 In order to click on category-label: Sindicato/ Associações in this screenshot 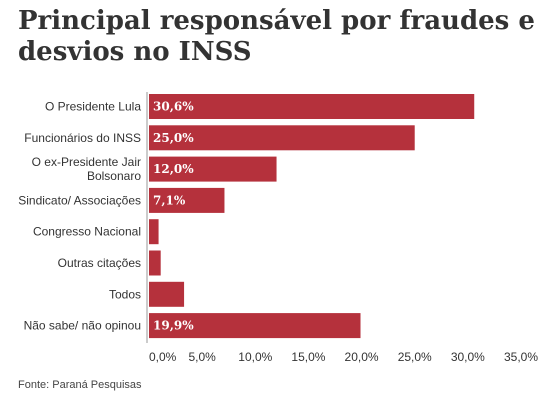, I will do `click(79, 200)`.